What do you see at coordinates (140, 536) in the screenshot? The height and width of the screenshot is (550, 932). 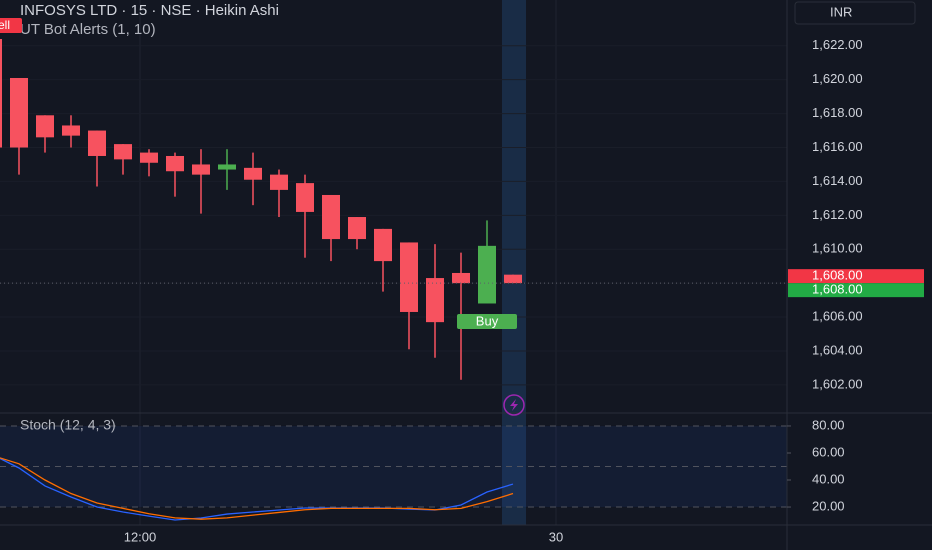 I see `x-tick-label: 12:00` at bounding box center [140, 536].